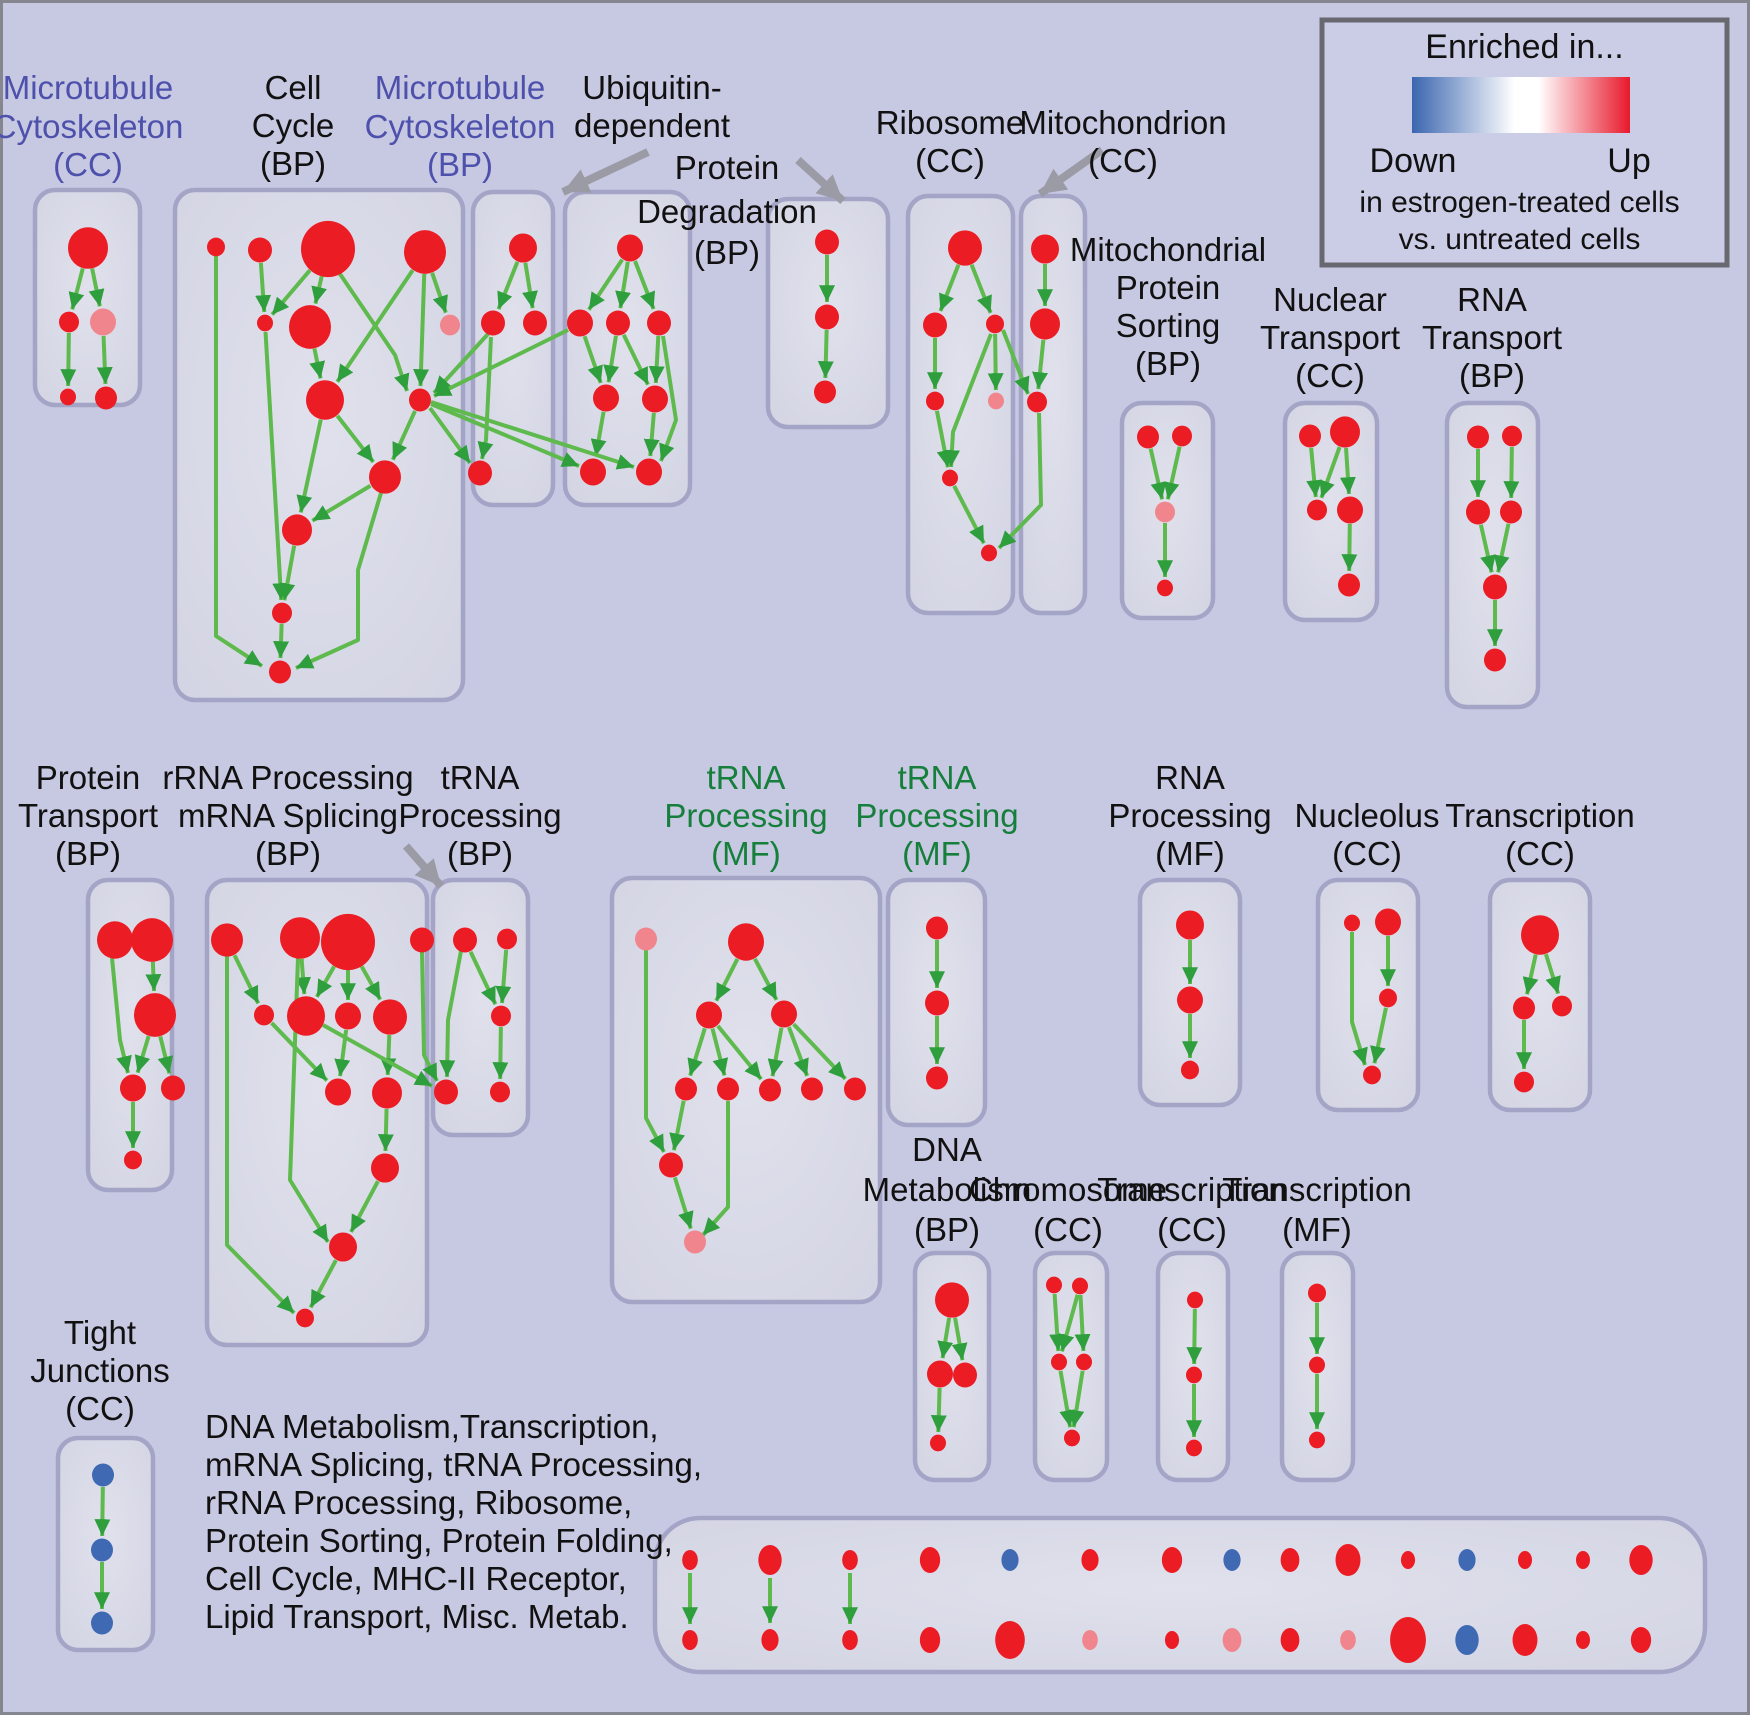  Describe the element at coordinates (1519, 202) in the screenshot. I see `legend-subtitle-1: in estrogen-treated cells` at that location.